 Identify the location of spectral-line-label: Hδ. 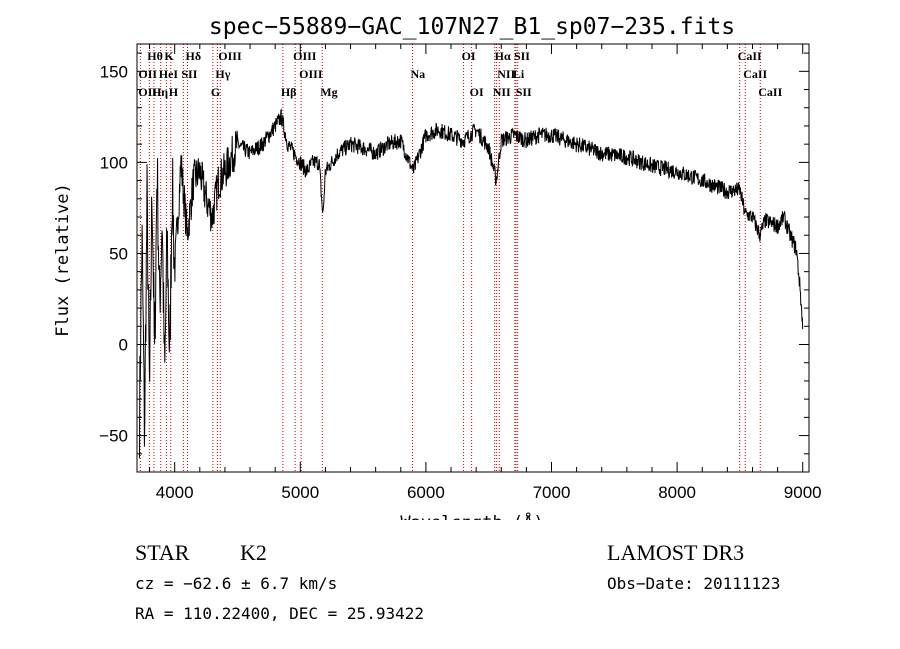
(193, 56).